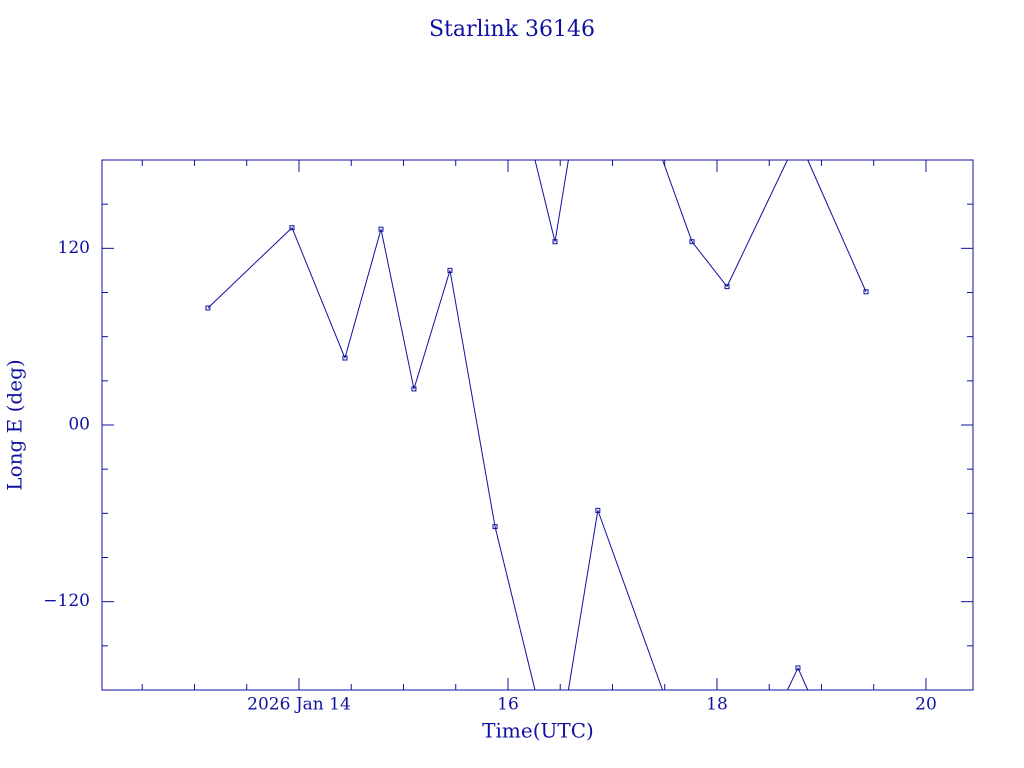 The width and height of the screenshot is (1024, 768). I want to click on y-tick-label: 120, so click(74, 248).